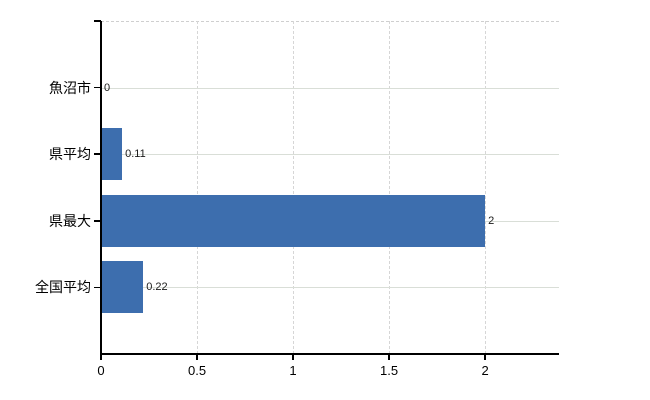  I want to click on plot-top-border, so click(330, 21).